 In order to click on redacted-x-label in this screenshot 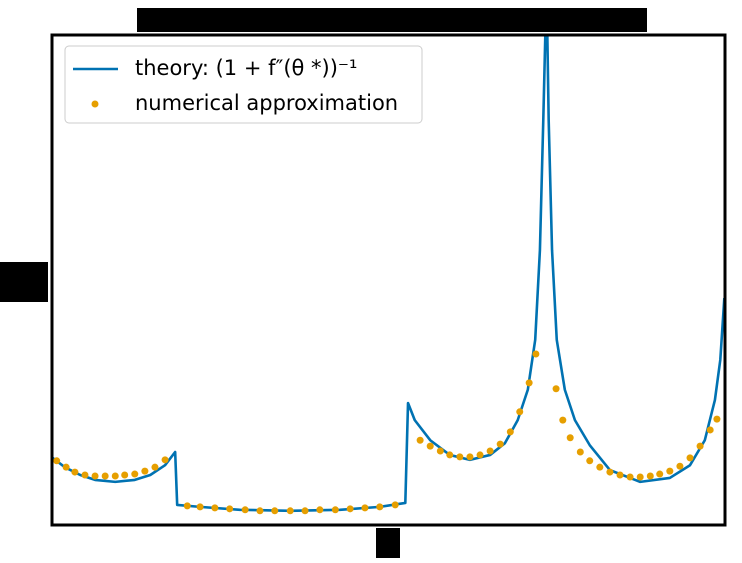, I will do `click(388, 543)`.